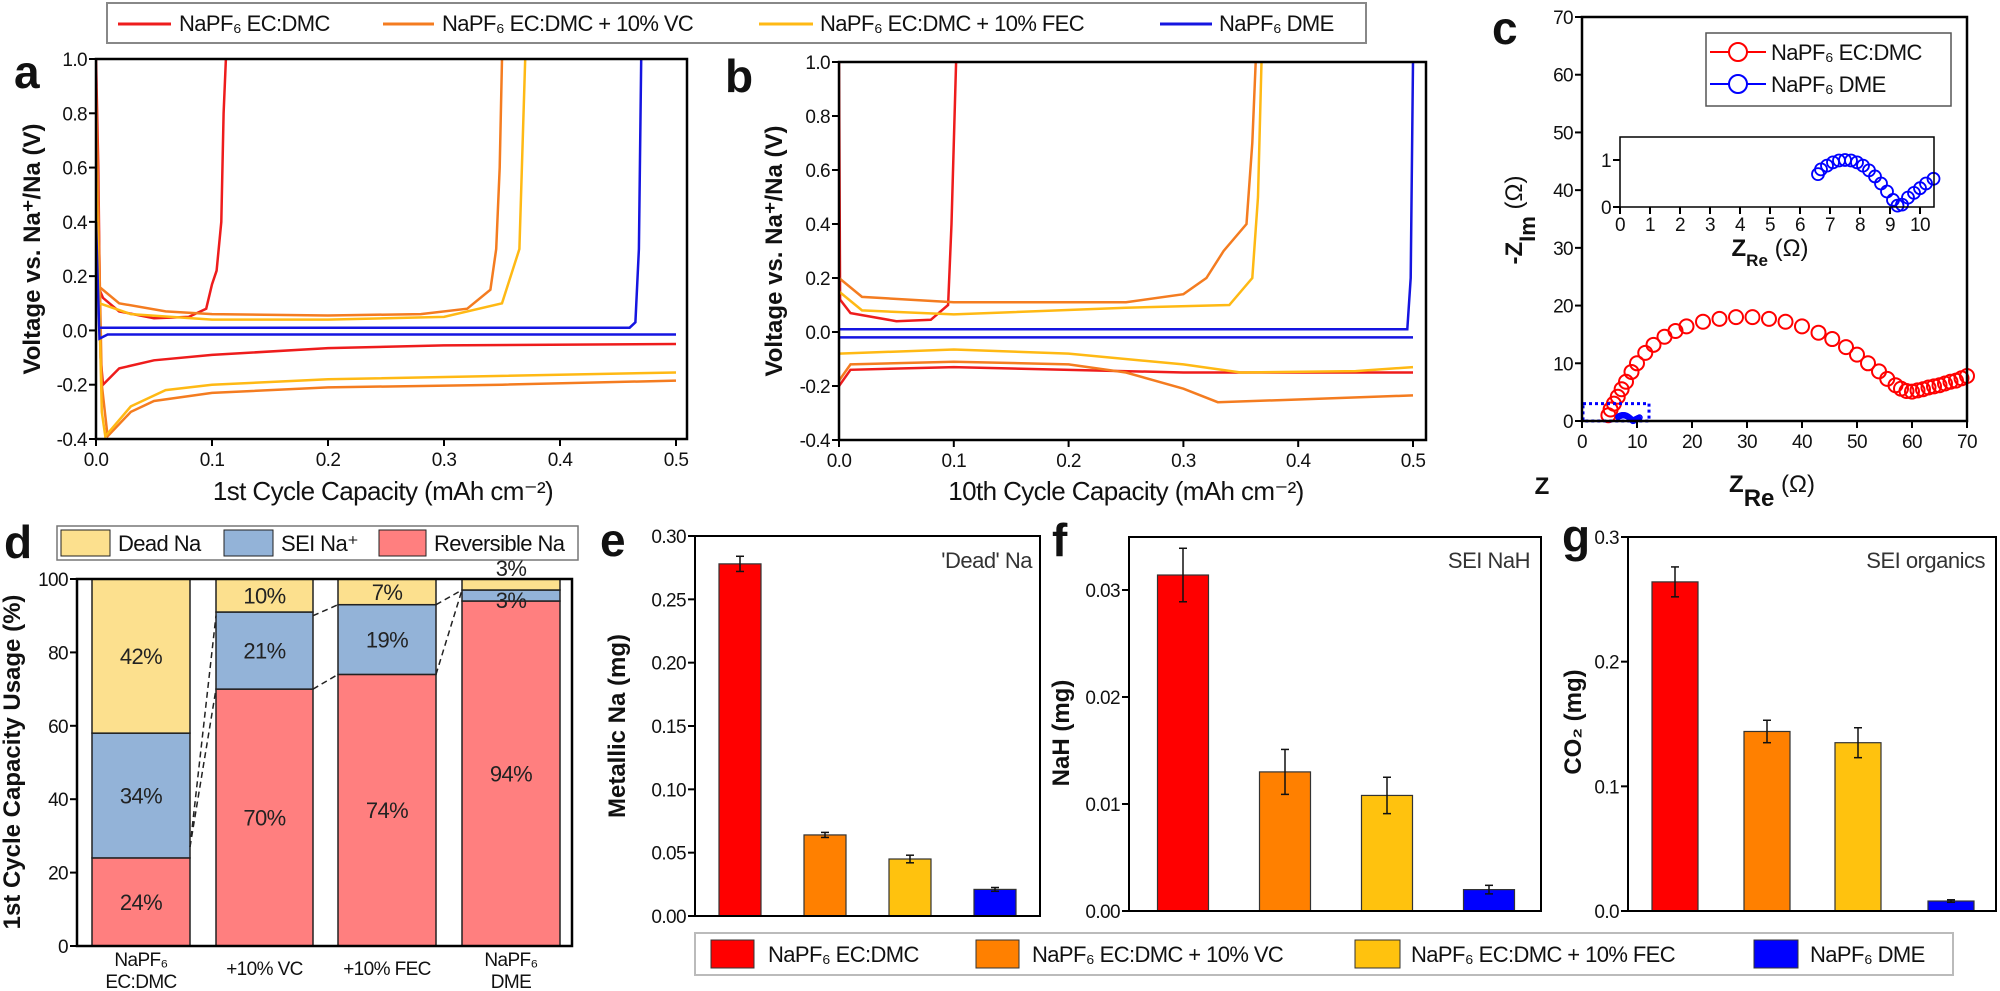  What do you see at coordinates (1794, 484) in the screenshot?
I see `x-label-suffix: (Ω)` at bounding box center [1794, 484].